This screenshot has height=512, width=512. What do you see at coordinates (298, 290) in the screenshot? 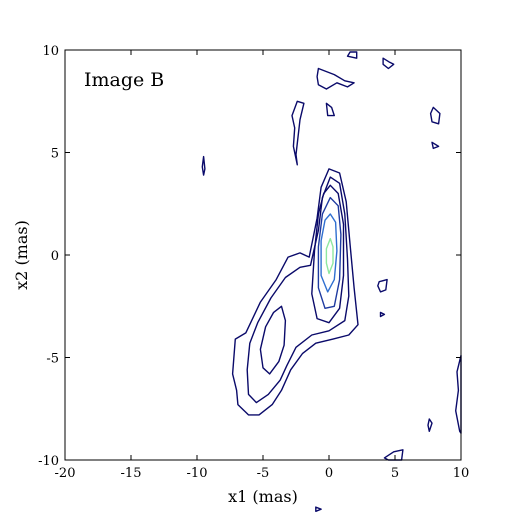
I see `contour-main-second` at bounding box center [298, 290].